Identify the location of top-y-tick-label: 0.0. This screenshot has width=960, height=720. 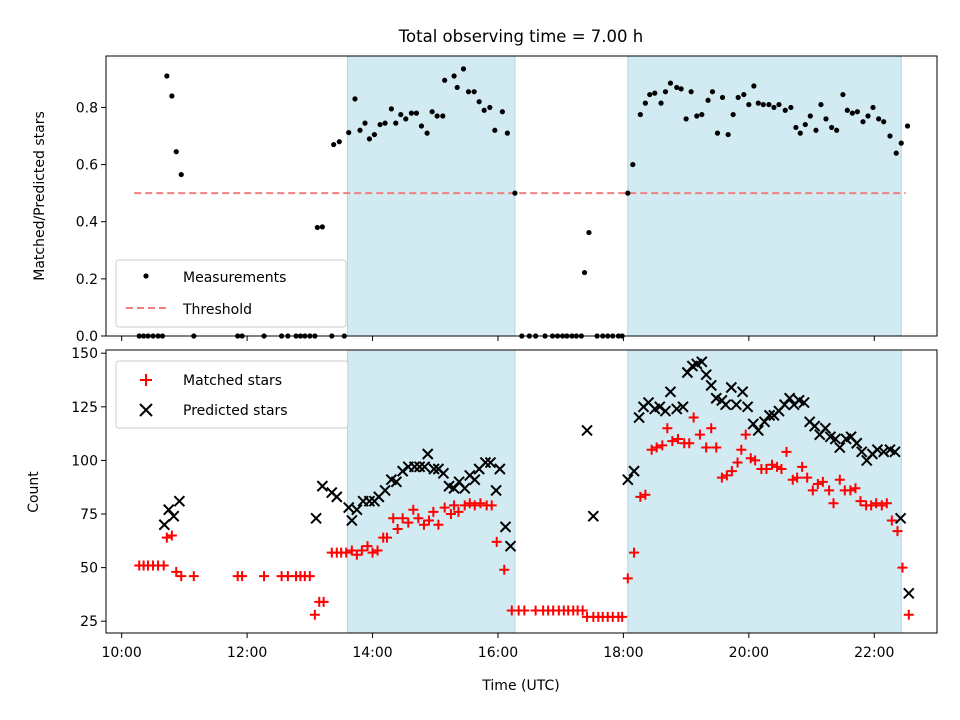
(87, 337).